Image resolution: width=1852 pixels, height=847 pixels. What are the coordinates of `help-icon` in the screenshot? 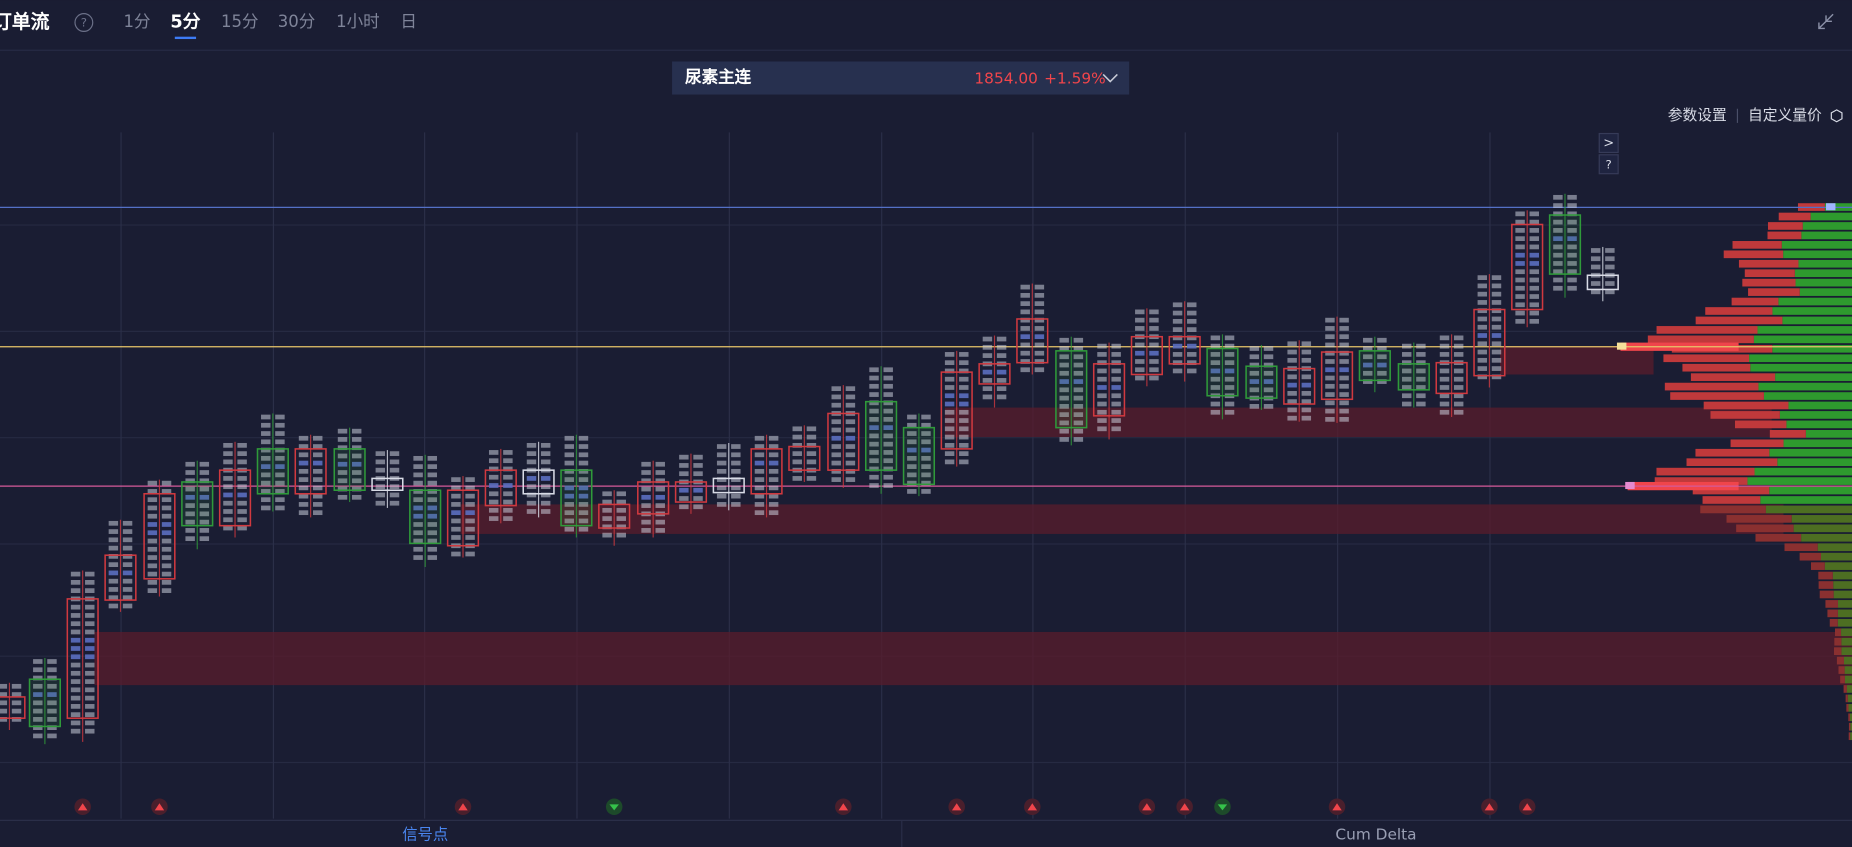 It's located at (84, 22).